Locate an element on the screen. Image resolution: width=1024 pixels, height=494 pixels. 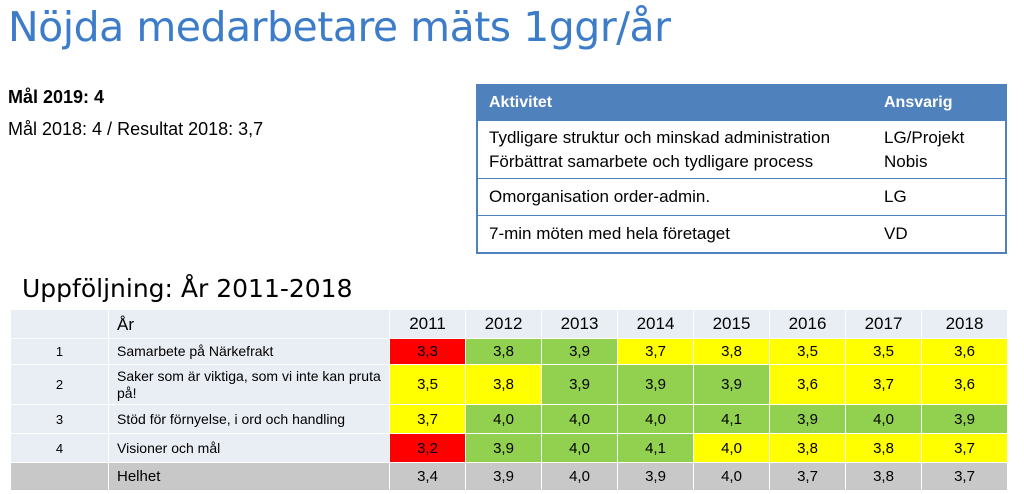
page-title: Nöjda medarbetare mäts 1ggr/år is located at coordinates (339, 27).